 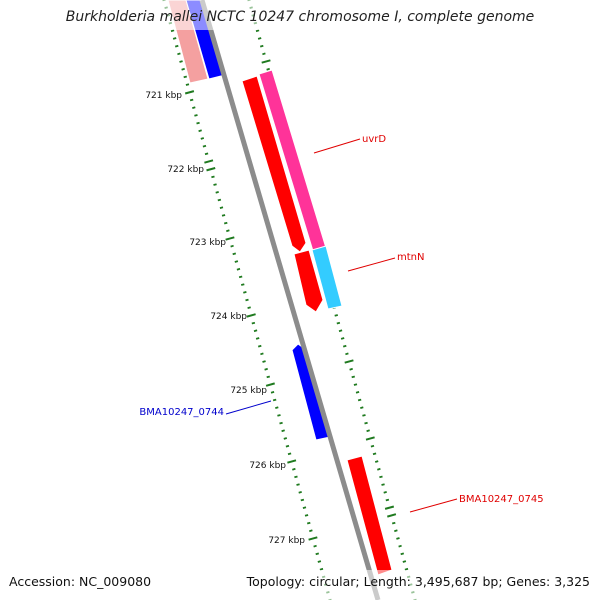 I want to click on kbp-label-721: 721 kbp, so click(x=163, y=96).